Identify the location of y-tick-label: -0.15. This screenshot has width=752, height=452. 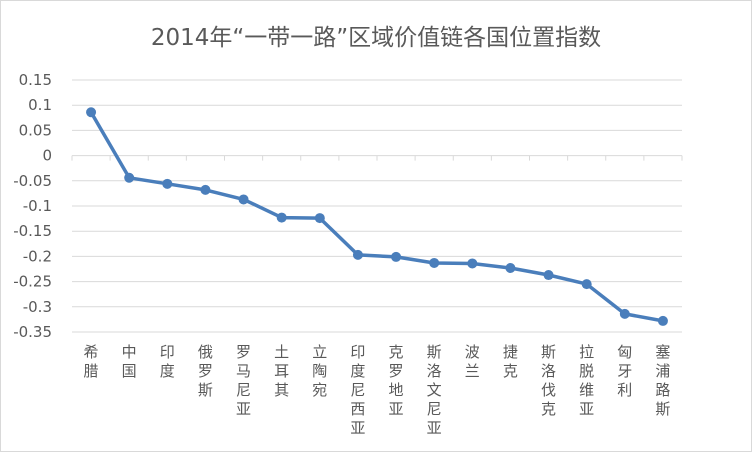
(32, 231).